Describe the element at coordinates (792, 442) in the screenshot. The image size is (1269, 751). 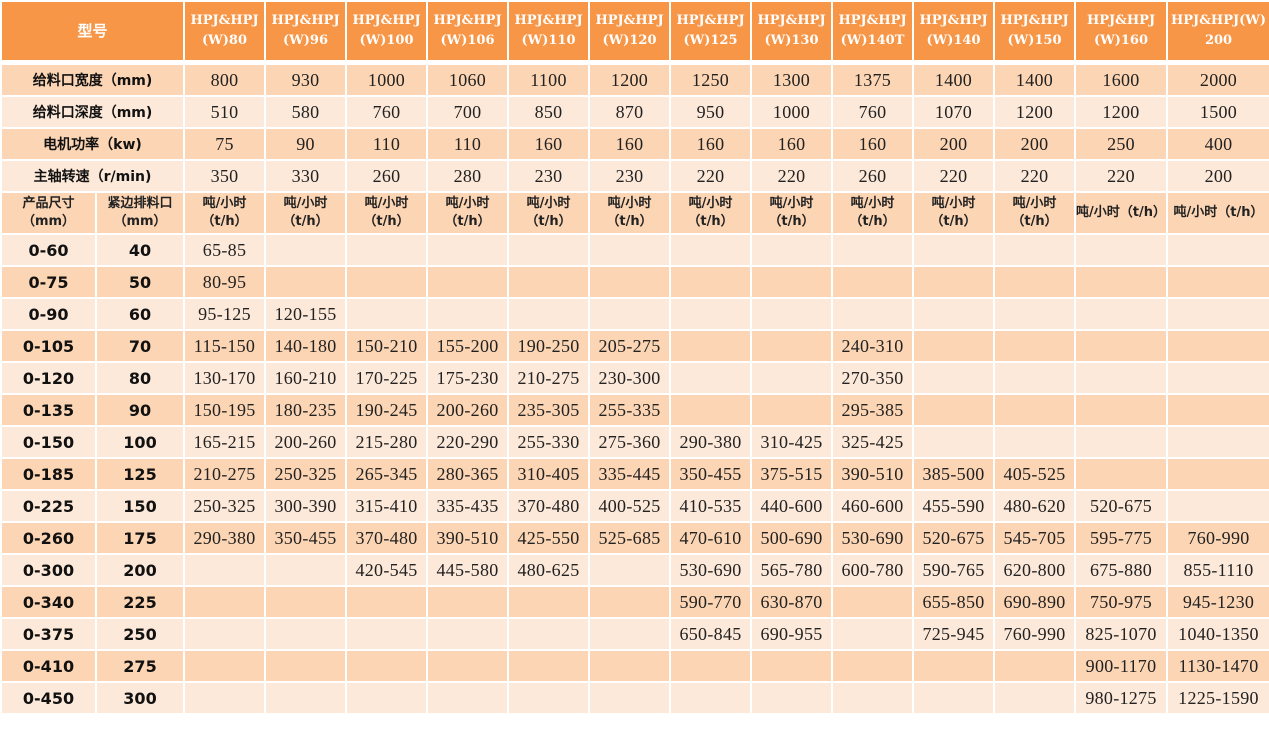
I see `capacity-value: 310-425` at that location.